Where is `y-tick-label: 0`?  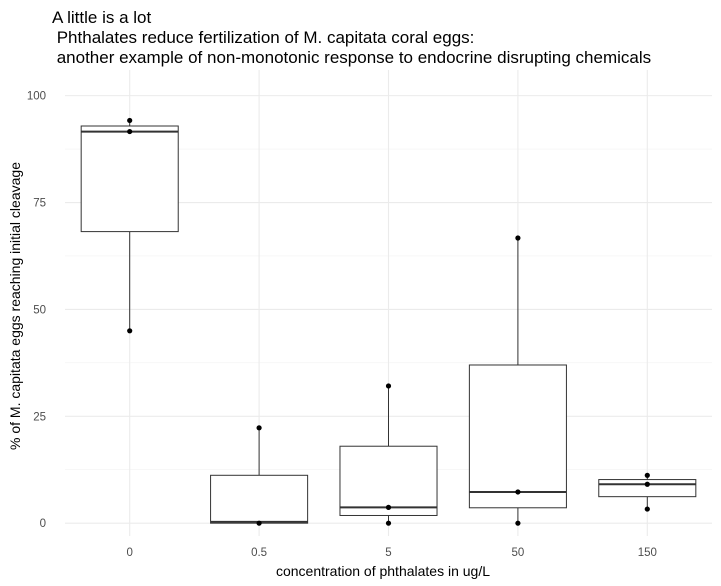
y-tick-label: 0 is located at coordinates (43, 524).